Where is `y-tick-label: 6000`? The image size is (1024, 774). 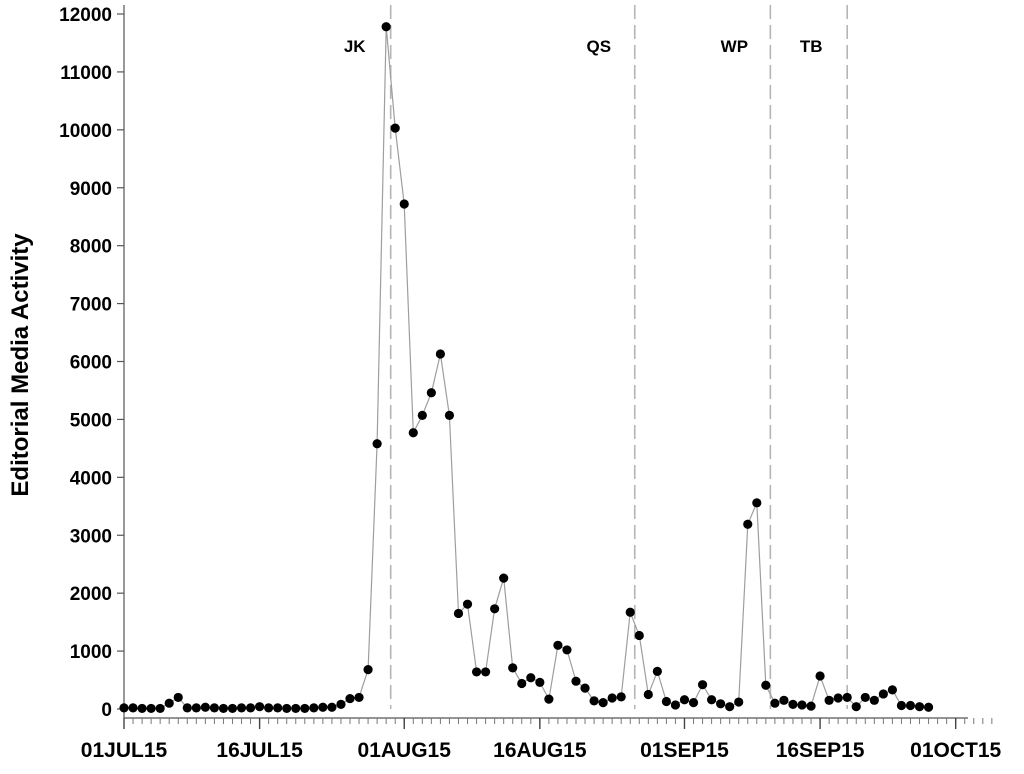 y-tick-label: 6000 is located at coordinates (91, 363).